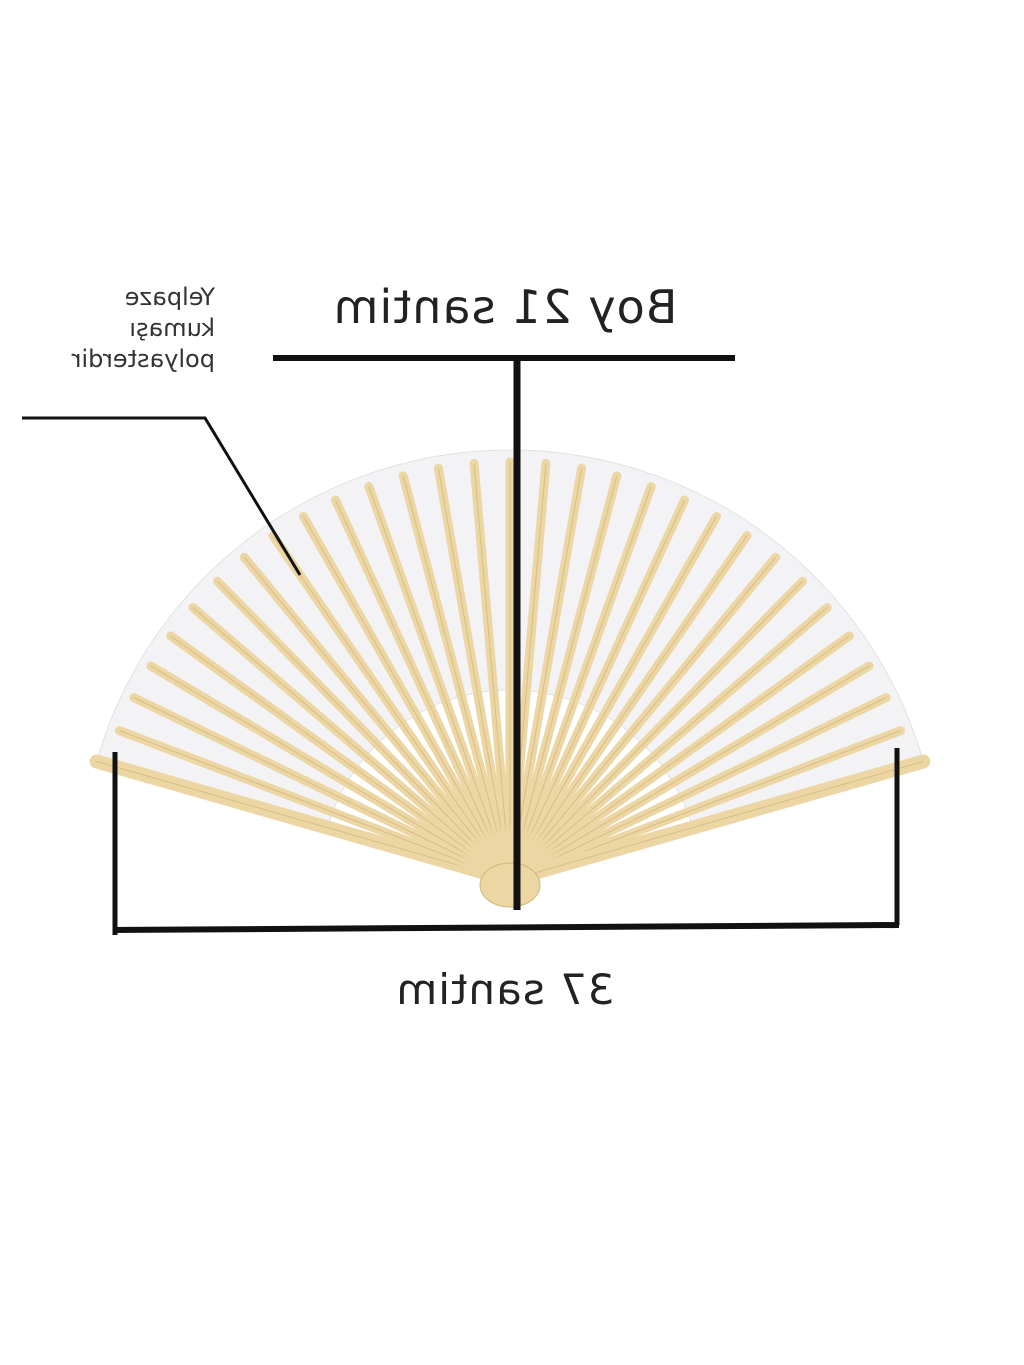  Describe the element at coordinates (172, 328) in the screenshot. I see `fabric-note-line: kumaşı` at that location.